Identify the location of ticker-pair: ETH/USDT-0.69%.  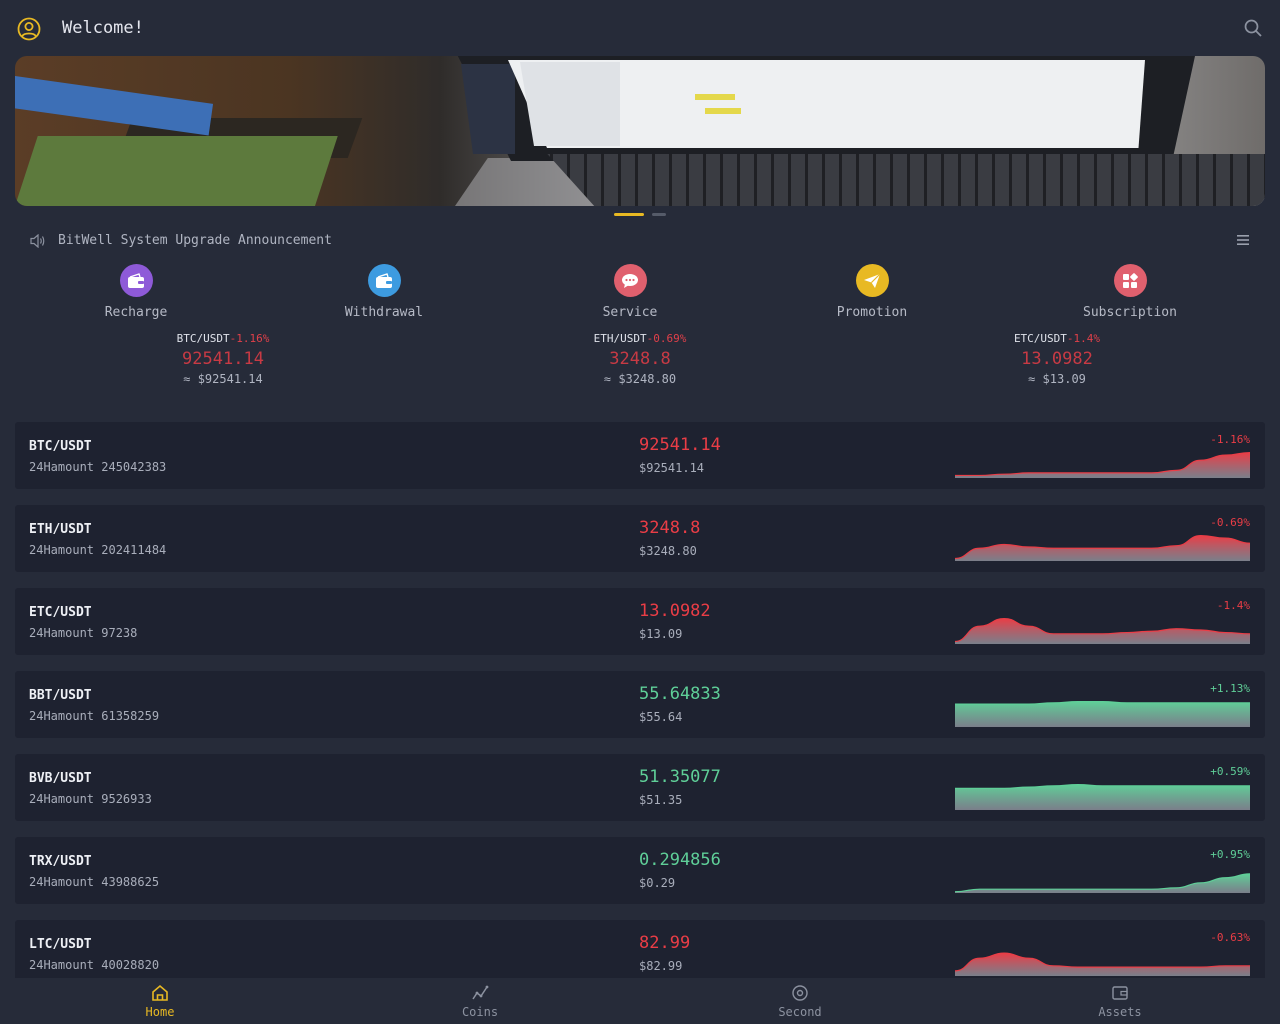
(640, 338).